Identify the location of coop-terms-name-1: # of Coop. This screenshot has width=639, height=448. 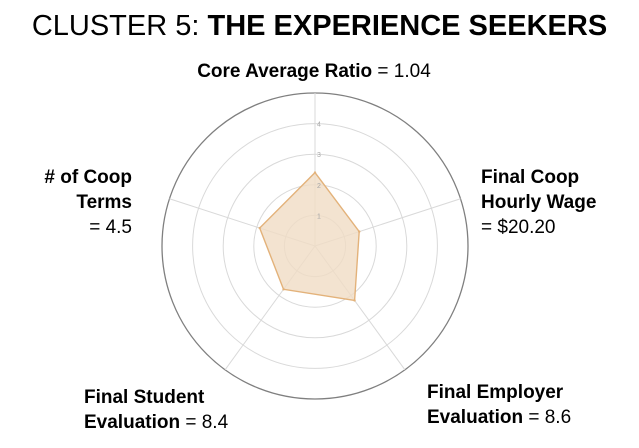
(88, 177).